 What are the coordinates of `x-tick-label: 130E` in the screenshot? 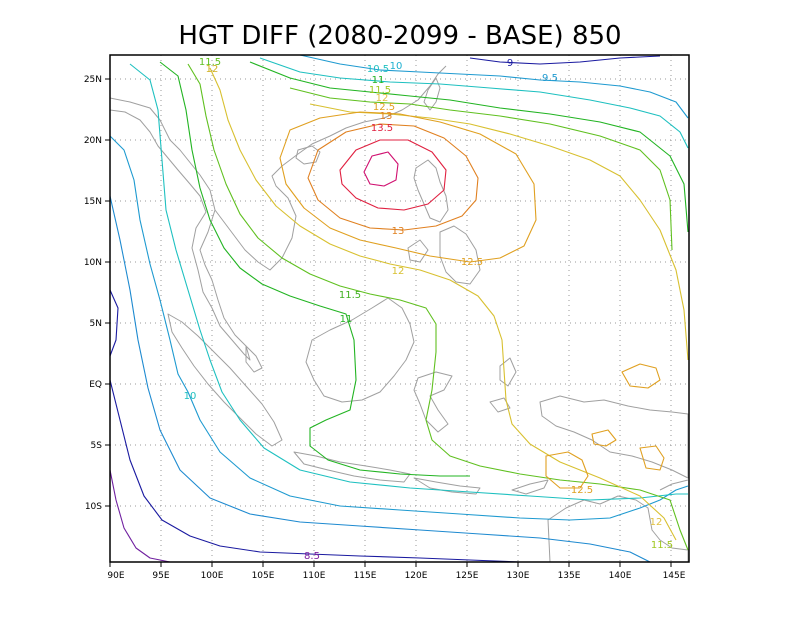 It's located at (518, 576).